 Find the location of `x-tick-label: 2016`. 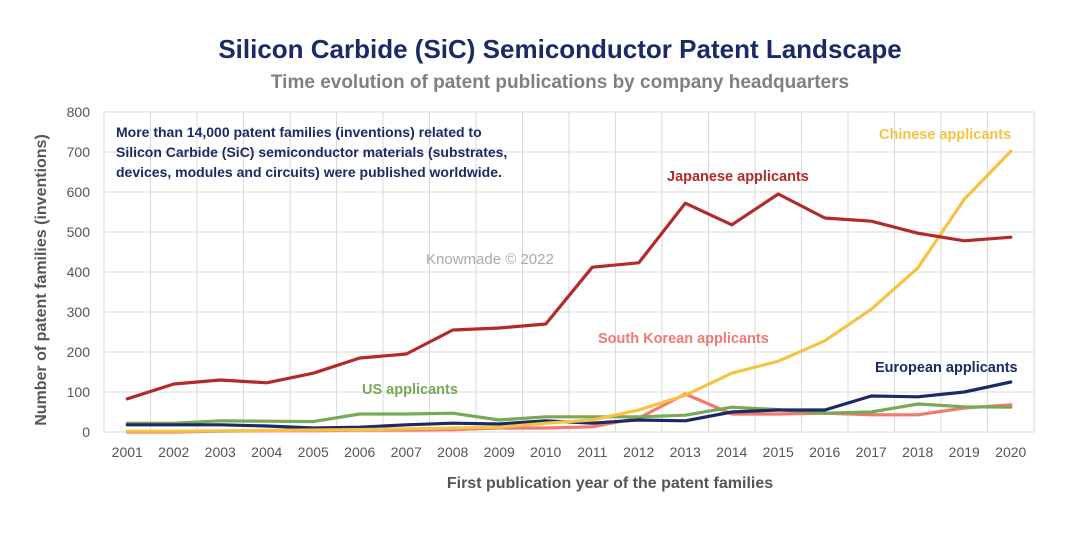

x-tick-label: 2016 is located at coordinates (824, 452).